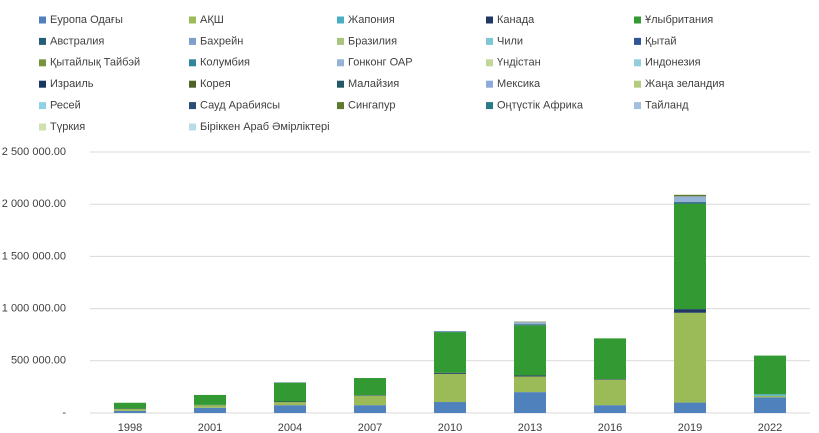 This screenshot has height=433, width=819. I want to click on legend-label: Ұлыбритания, so click(679, 20).